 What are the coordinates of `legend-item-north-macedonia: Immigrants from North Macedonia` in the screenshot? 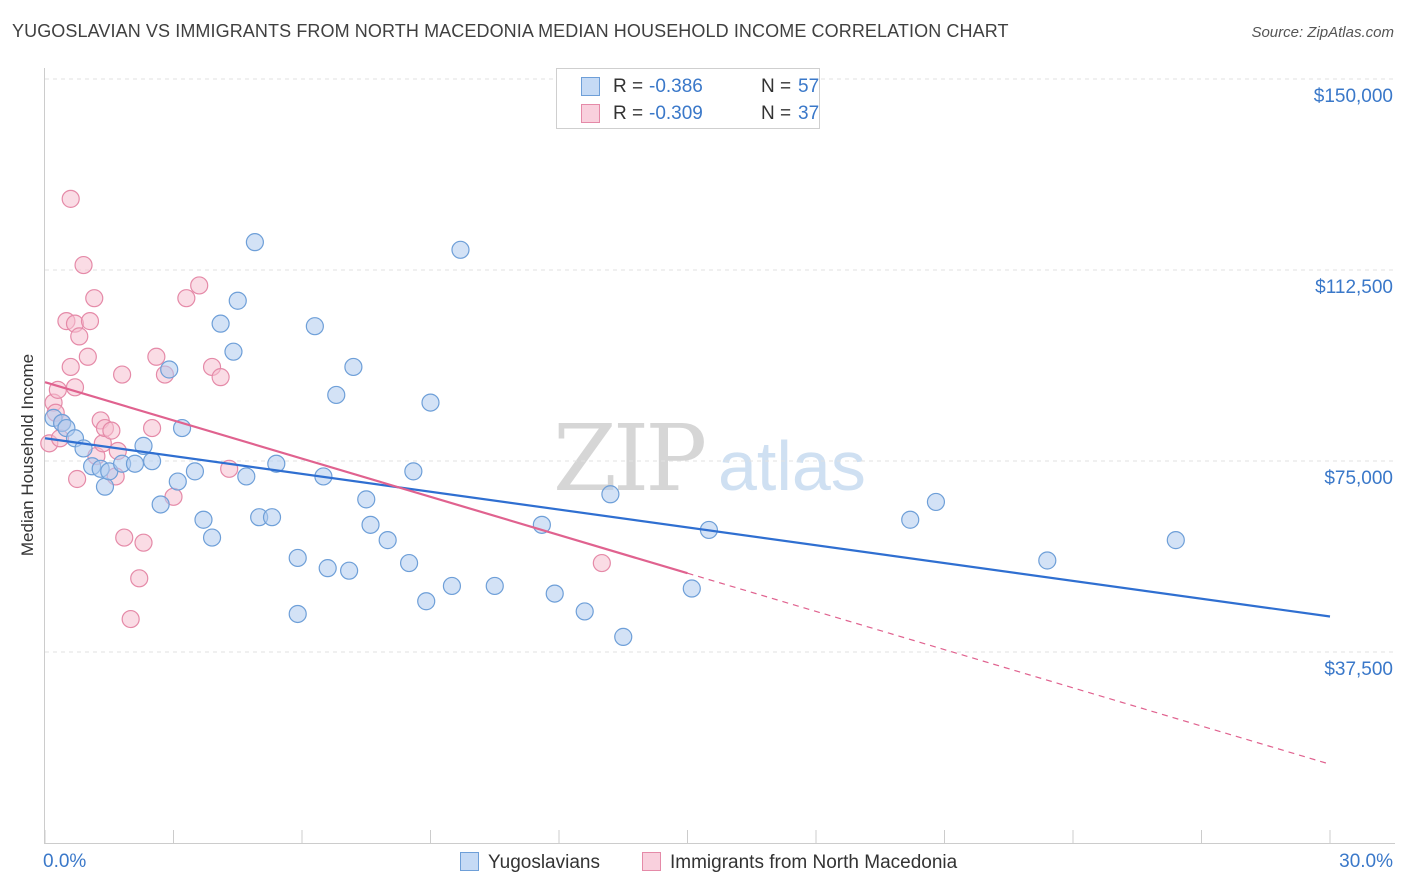 It's located at (799, 863).